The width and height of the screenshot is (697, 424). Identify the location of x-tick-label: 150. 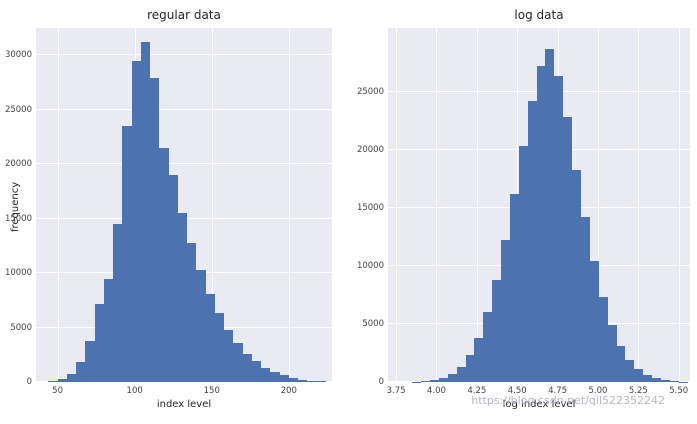
(211, 391).